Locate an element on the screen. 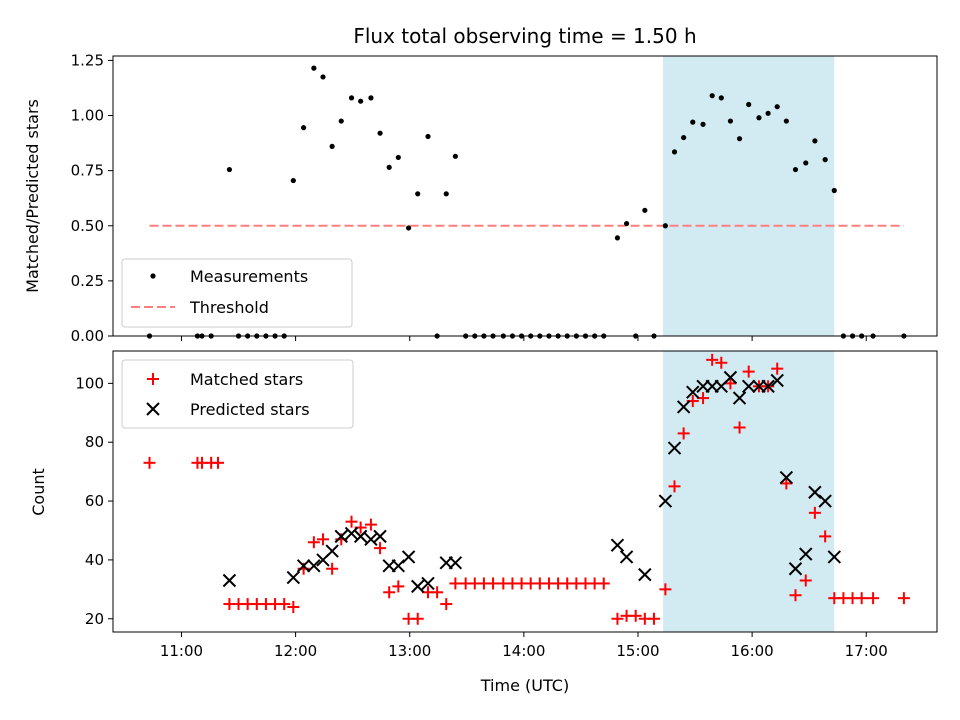  legend-predicted-label: Predicted stars is located at coordinates (250, 409).